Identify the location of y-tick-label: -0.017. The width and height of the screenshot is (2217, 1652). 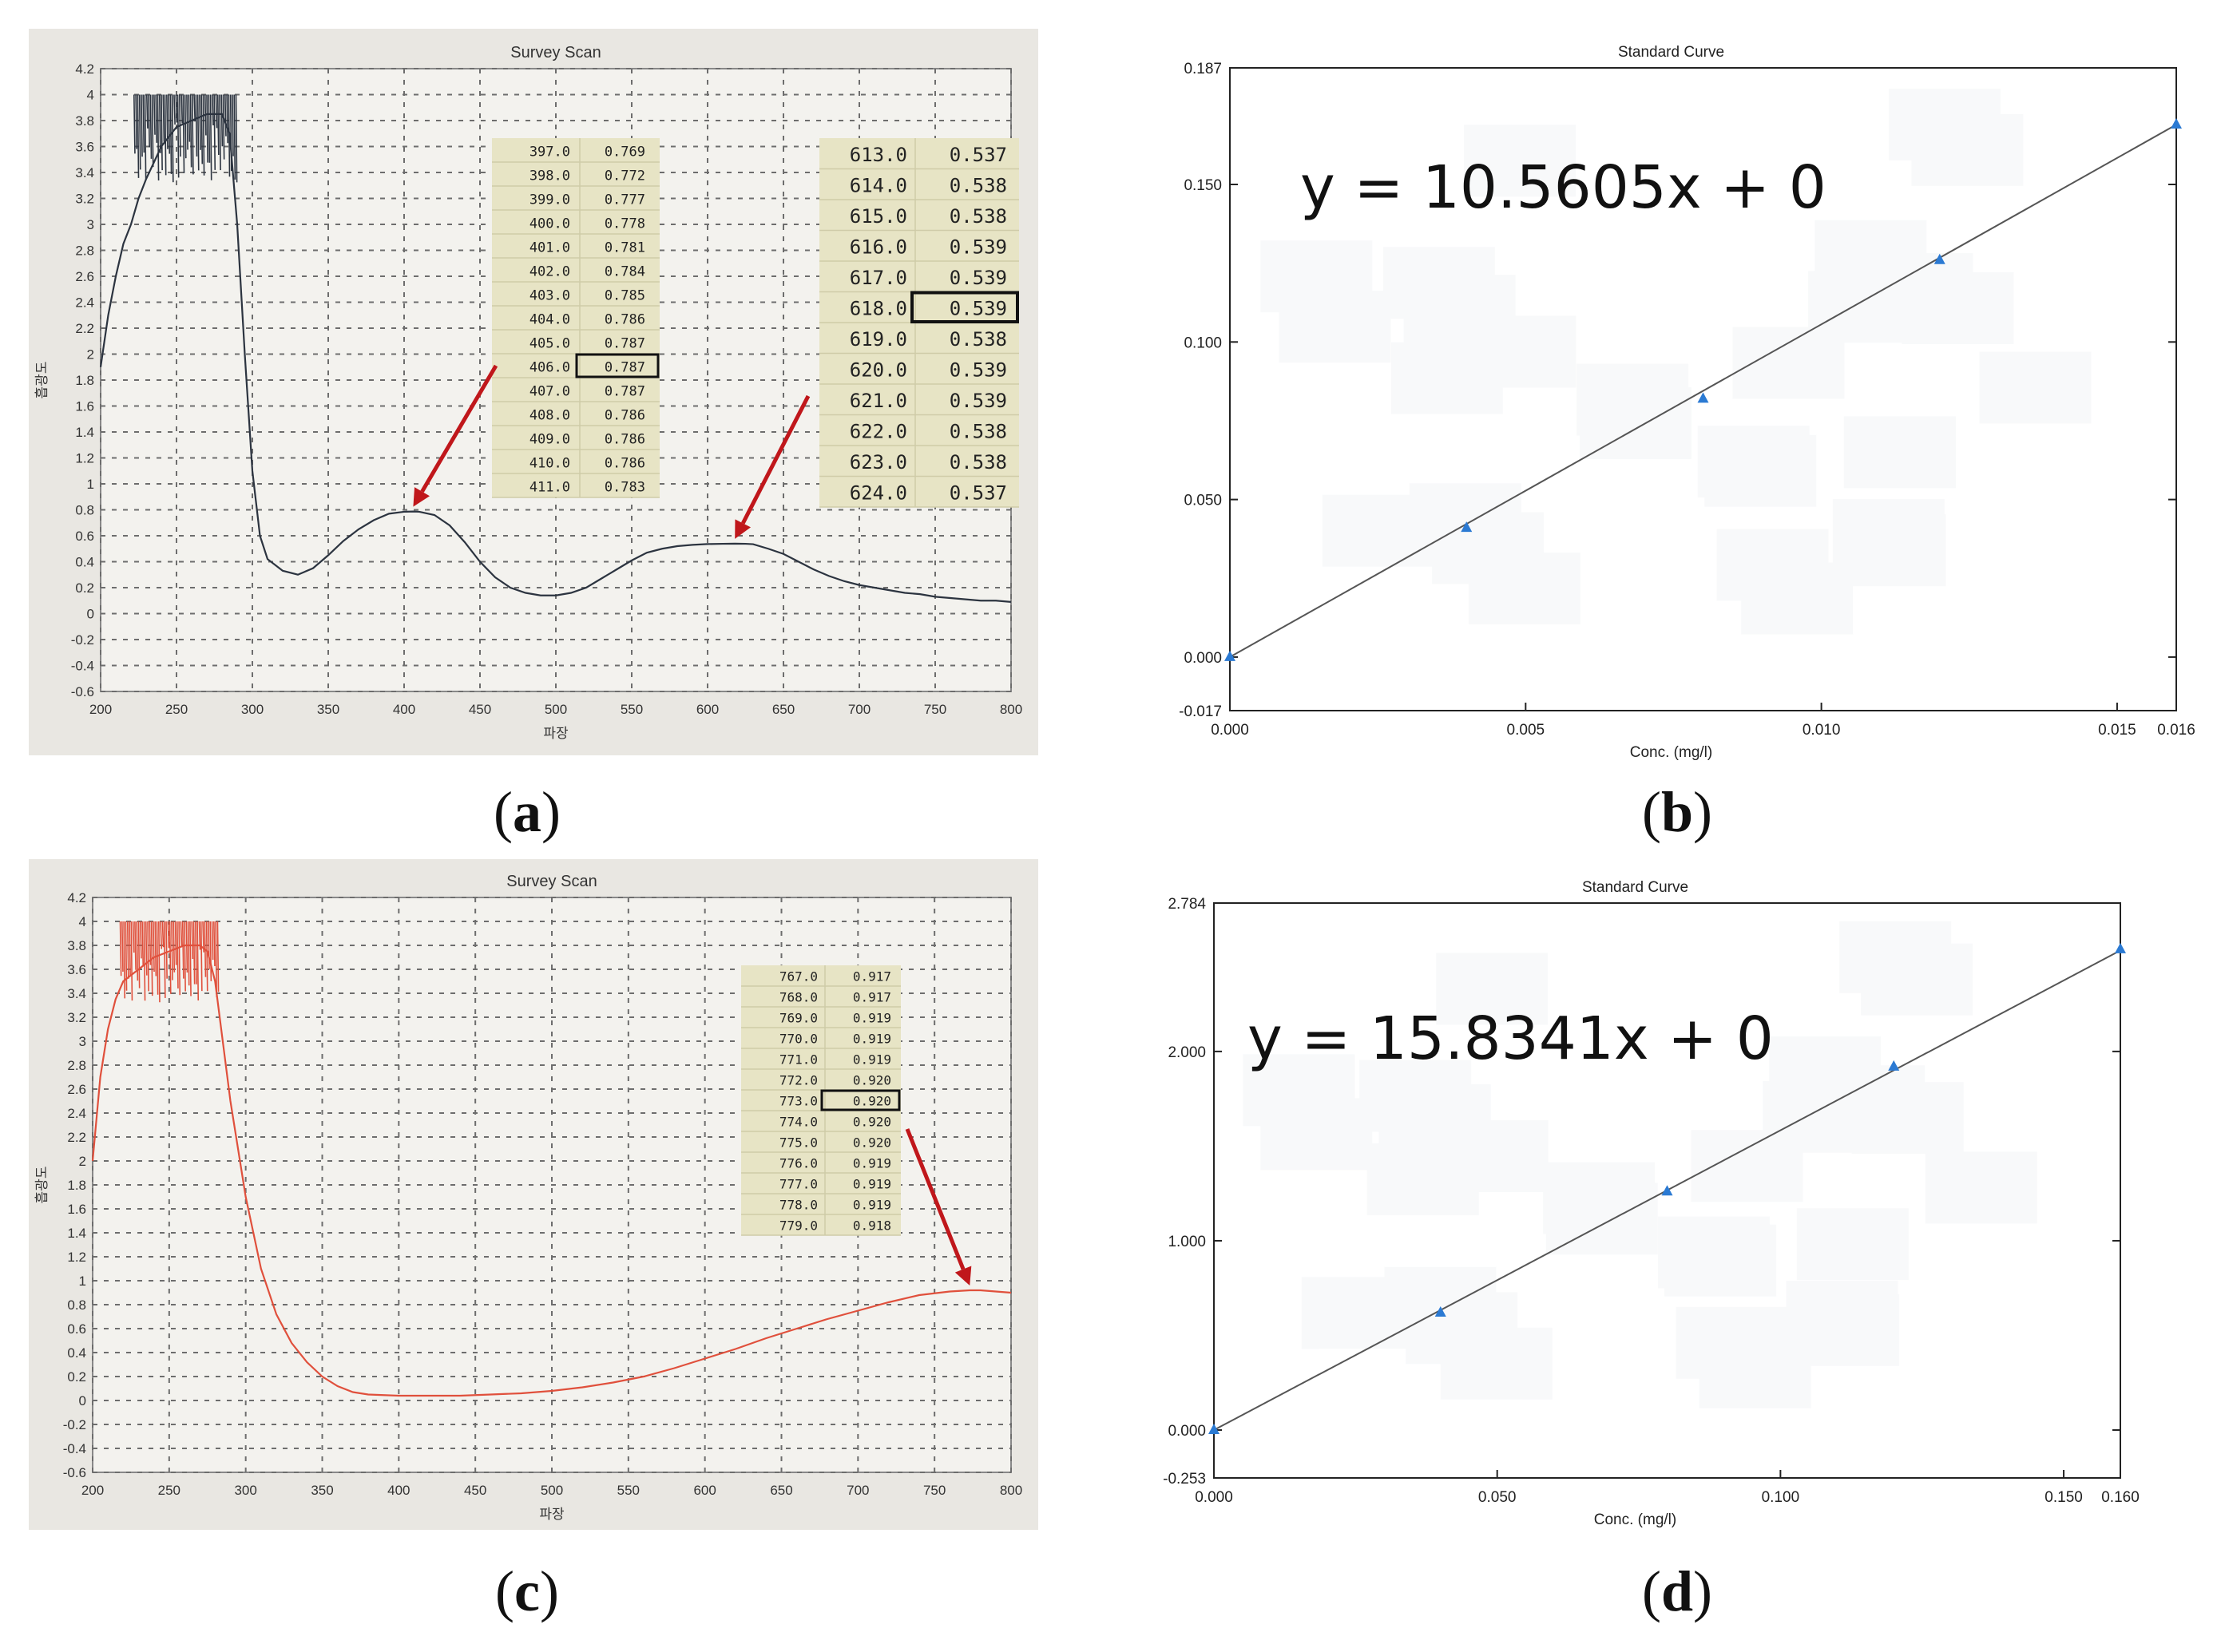
(1200, 711).